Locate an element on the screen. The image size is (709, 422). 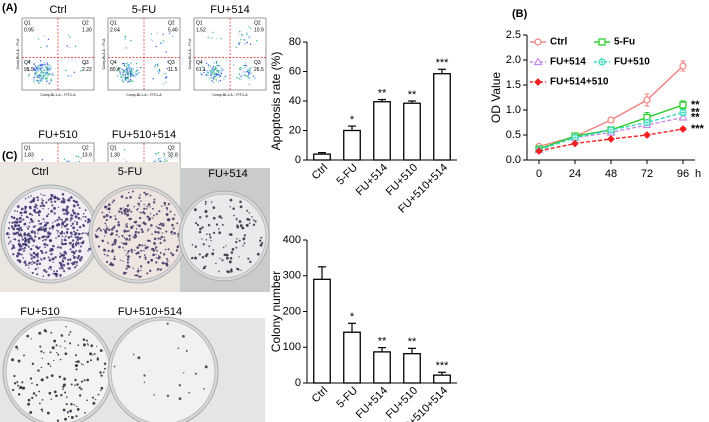
y-tick-label: 400 is located at coordinates (292, 240).